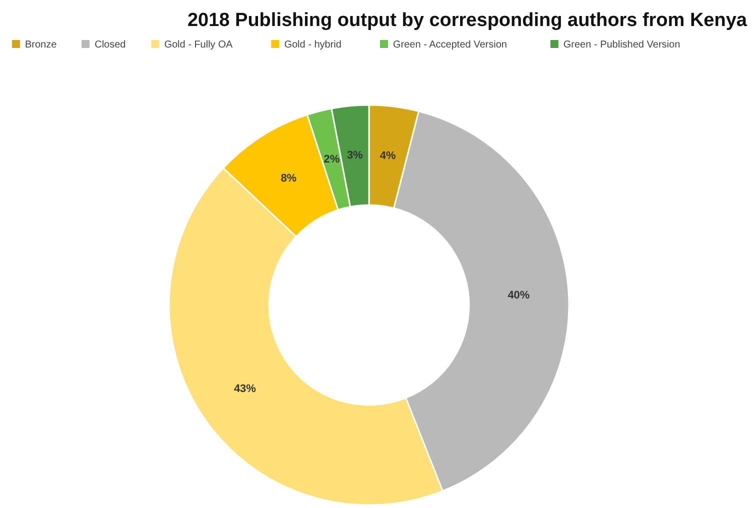  Describe the element at coordinates (288, 178) in the screenshot. I see `data-label: 8%` at that location.